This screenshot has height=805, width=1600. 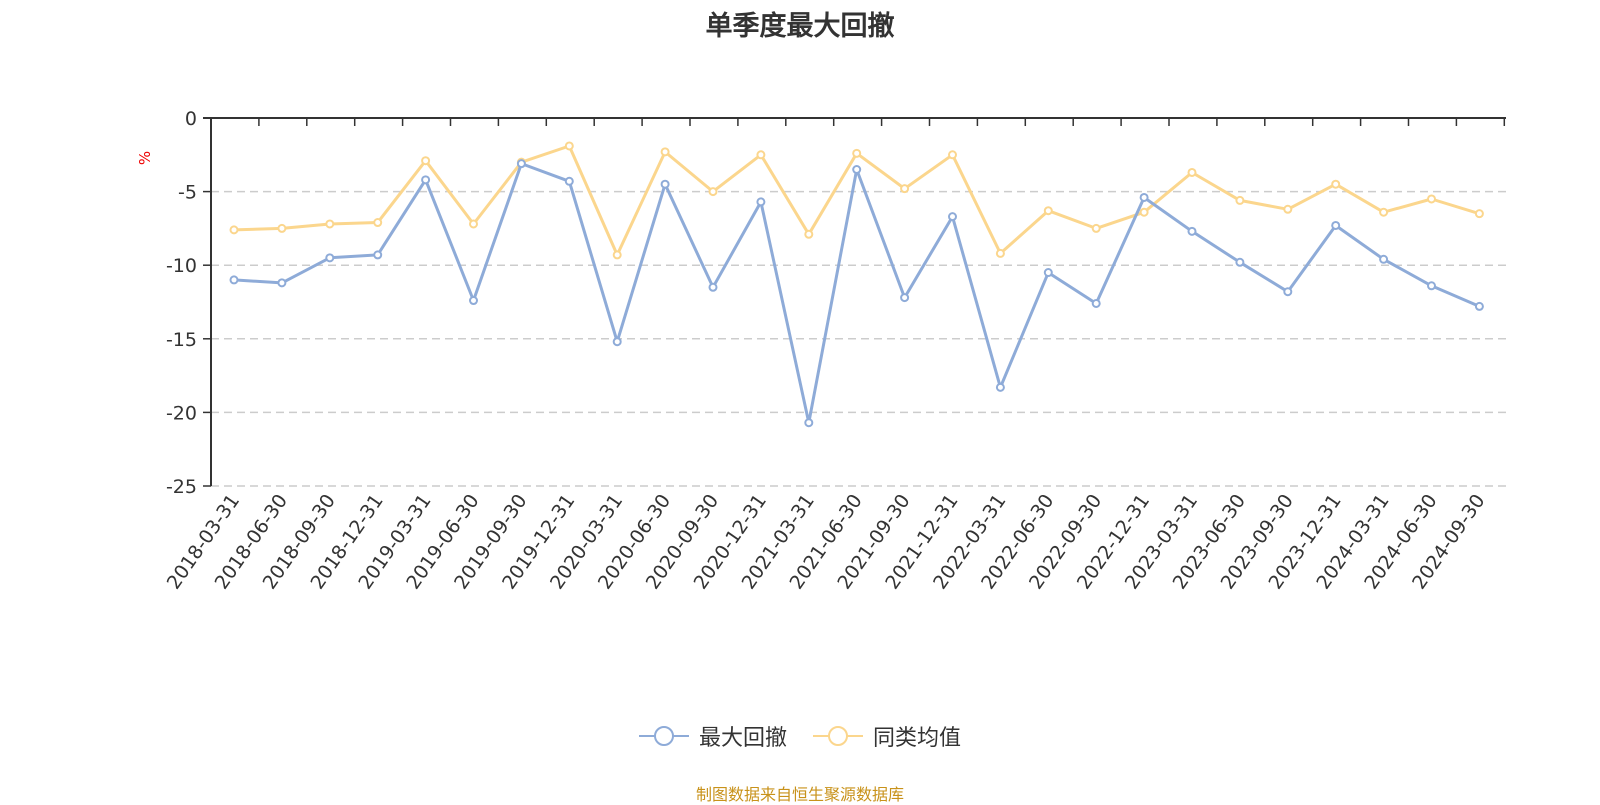 I want to click on legend-label: 同类均值, so click(x=917, y=738).